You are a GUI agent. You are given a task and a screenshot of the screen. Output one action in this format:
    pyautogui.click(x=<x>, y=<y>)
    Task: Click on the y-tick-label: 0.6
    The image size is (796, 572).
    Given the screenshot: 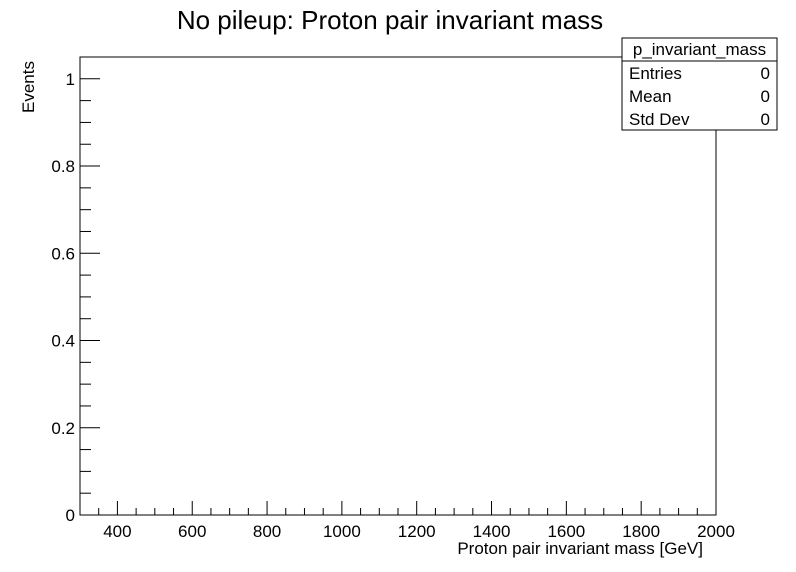 What is the action you would take?
    pyautogui.click(x=63, y=253)
    